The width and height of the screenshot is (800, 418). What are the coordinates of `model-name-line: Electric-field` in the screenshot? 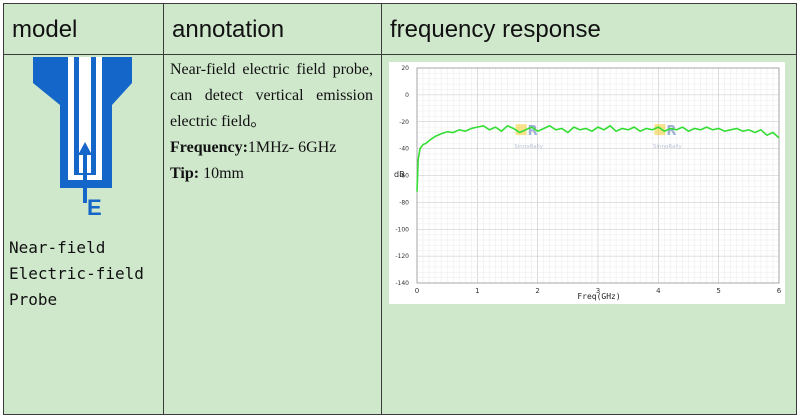 It's located at (76, 273).